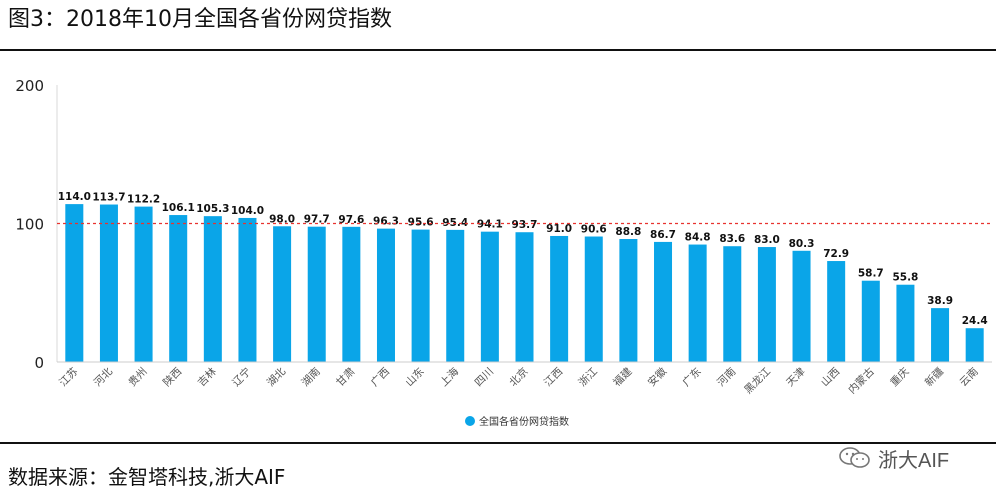 The width and height of the screenshot is (996, 500). I want to click on x-tick-label: 广东, so click(692, 377).